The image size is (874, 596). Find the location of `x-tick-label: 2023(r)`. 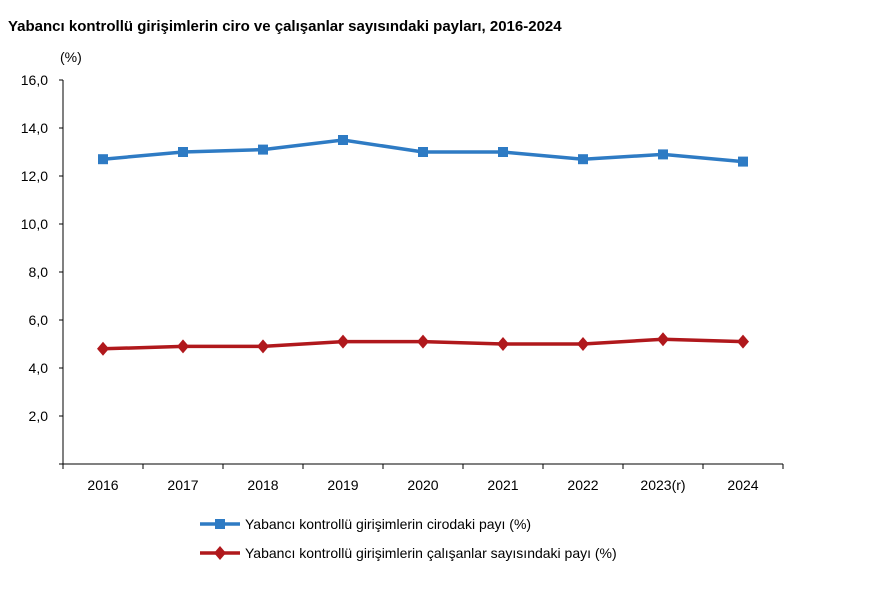

x-tick-label: 2023(r) is located at coordinates (662, 485).